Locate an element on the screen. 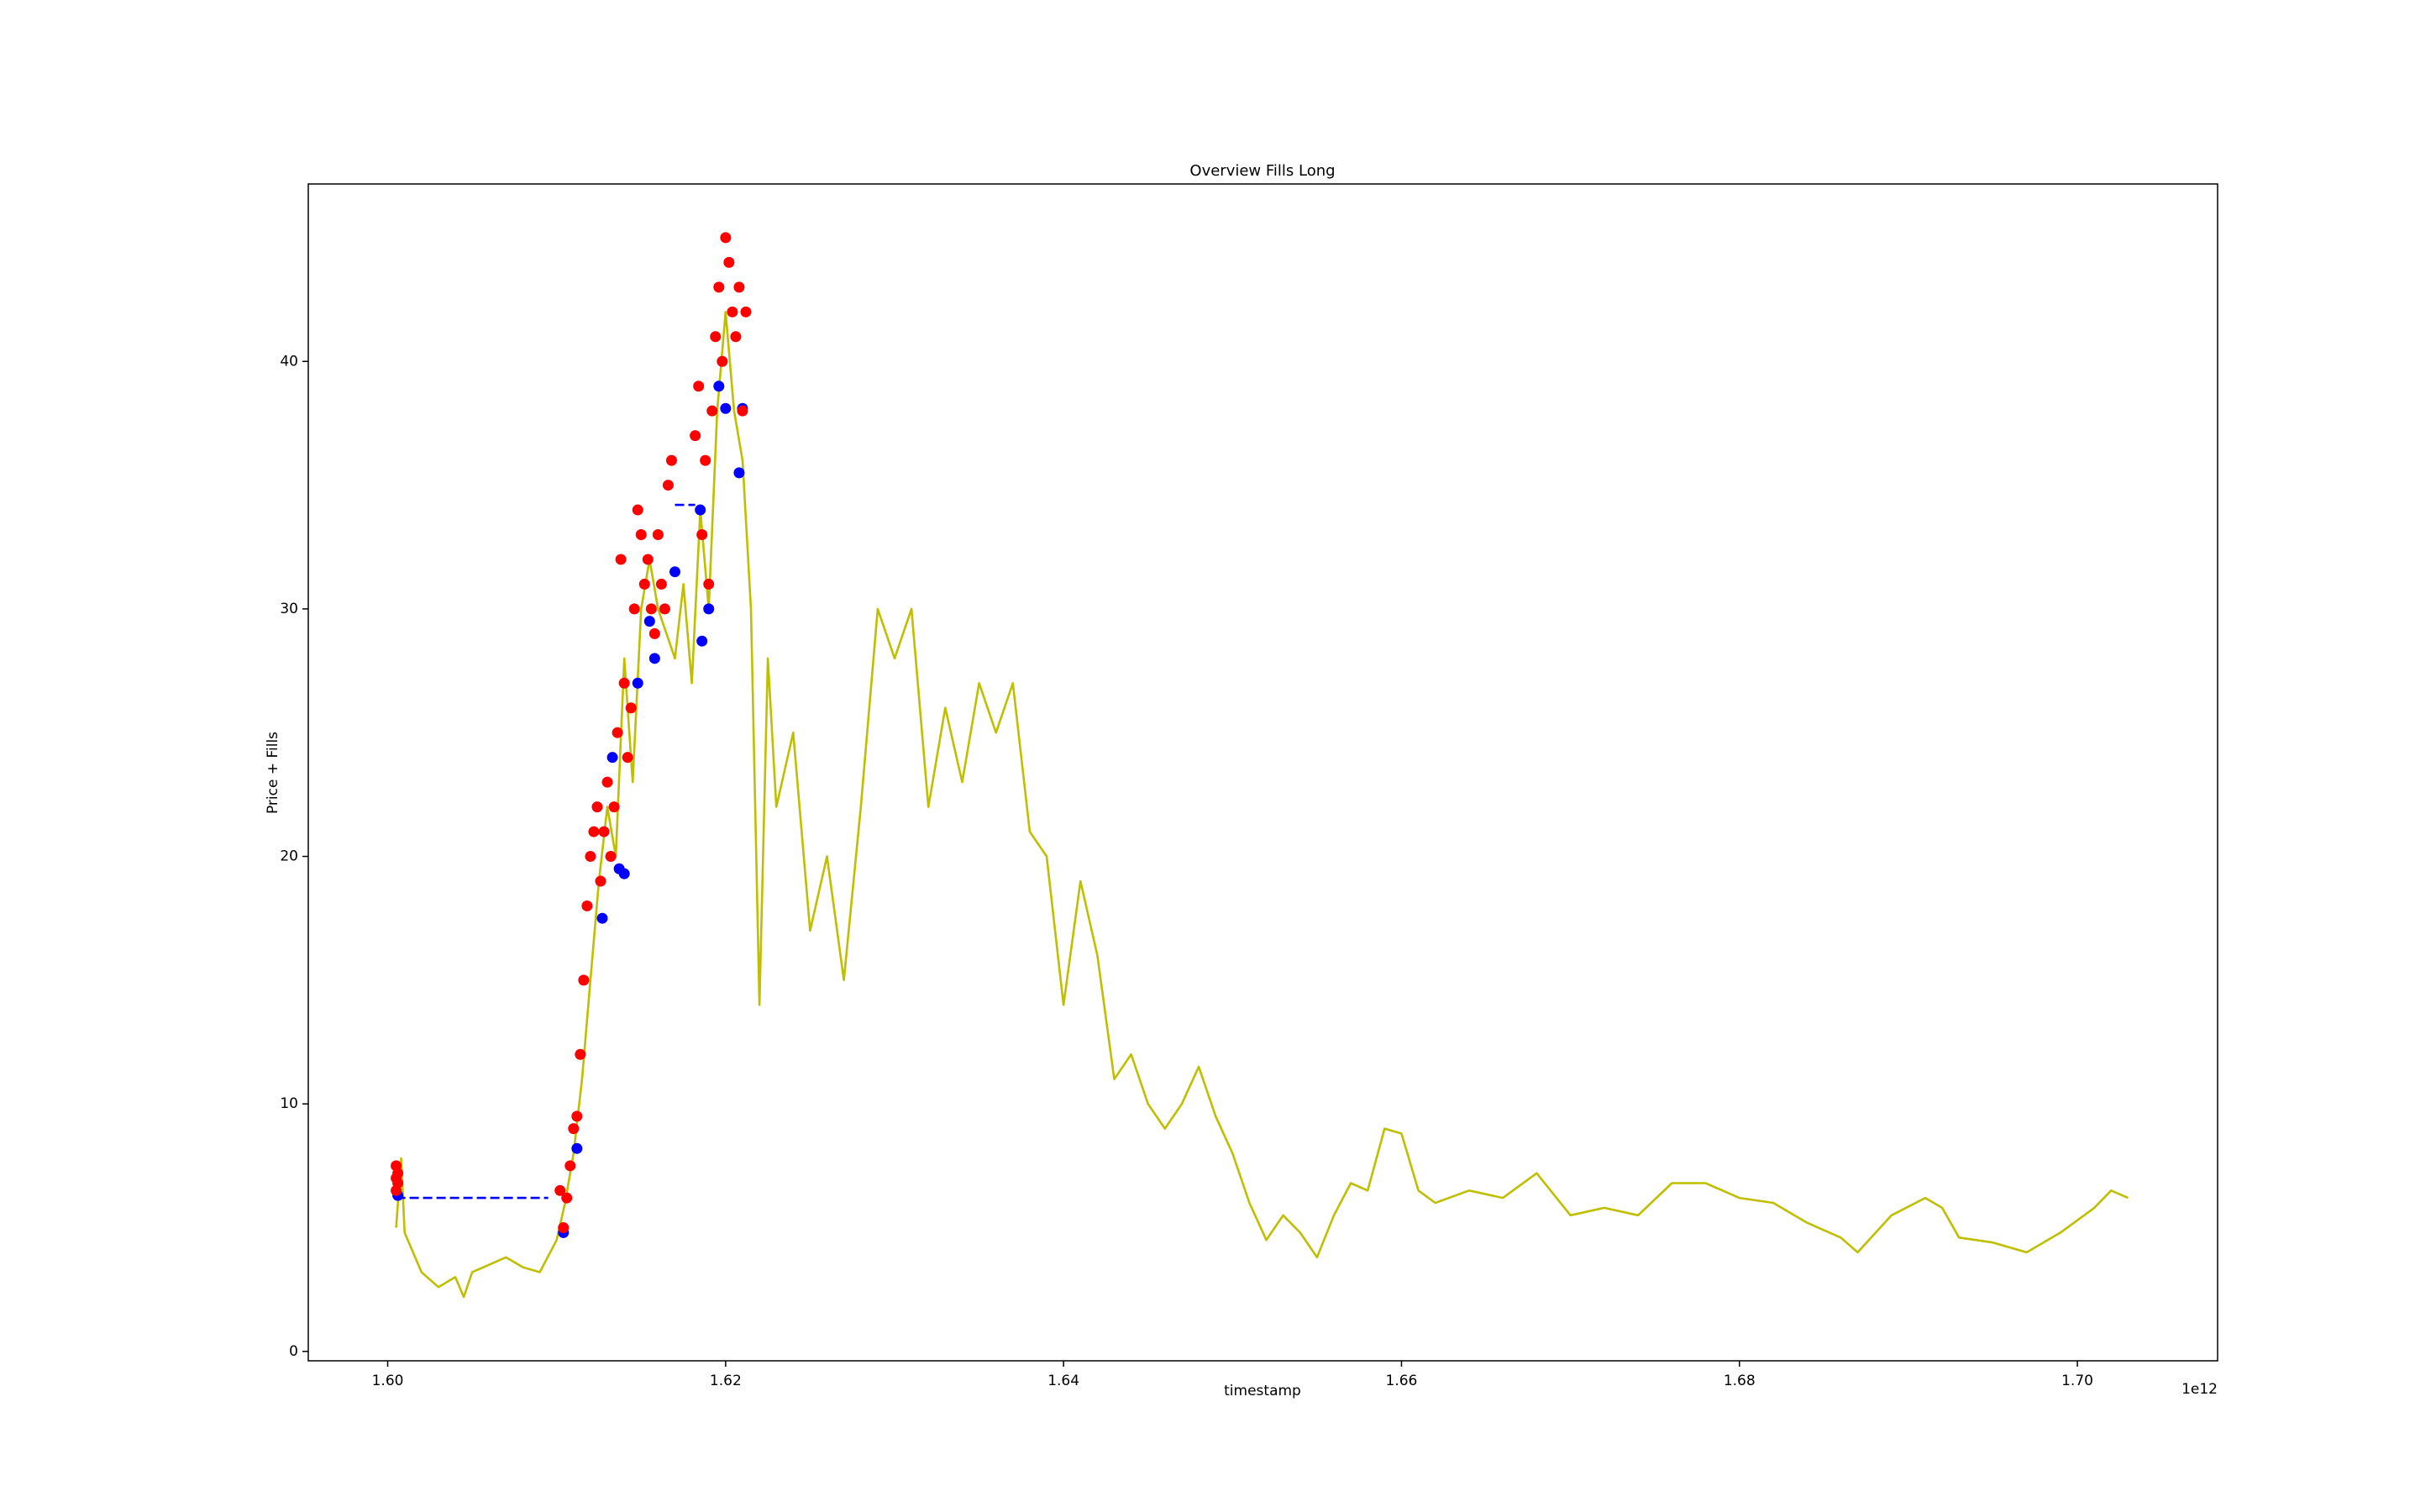  x-tick-label: 1.70 is located at coordinates (2077, 1381).